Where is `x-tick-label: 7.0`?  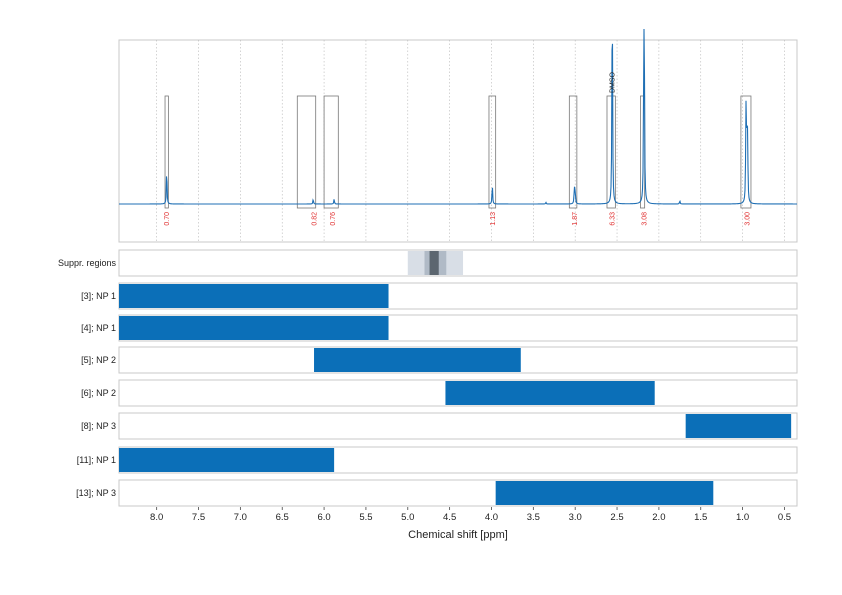
x-tick-label: 7.0 is located at coordinates (240, 517).